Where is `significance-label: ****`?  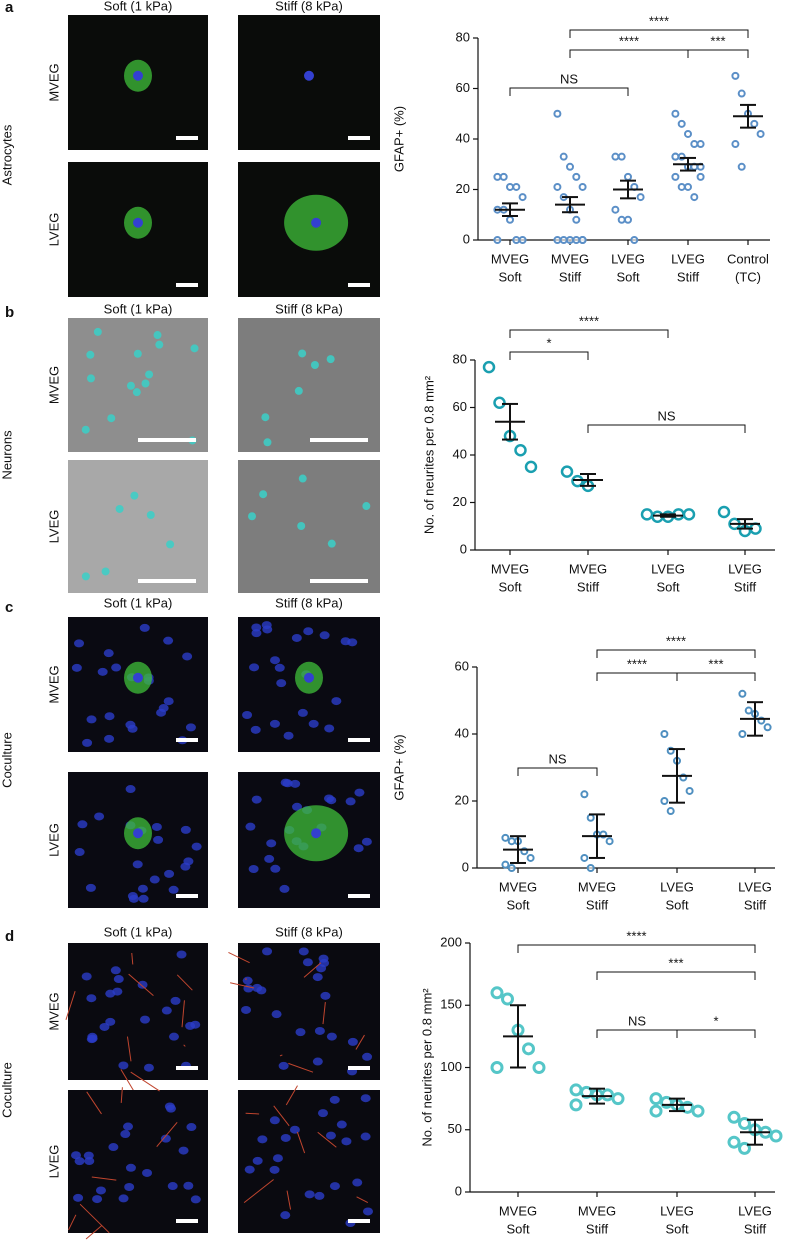
significance-label: **** is located at coordinates (629, 40).